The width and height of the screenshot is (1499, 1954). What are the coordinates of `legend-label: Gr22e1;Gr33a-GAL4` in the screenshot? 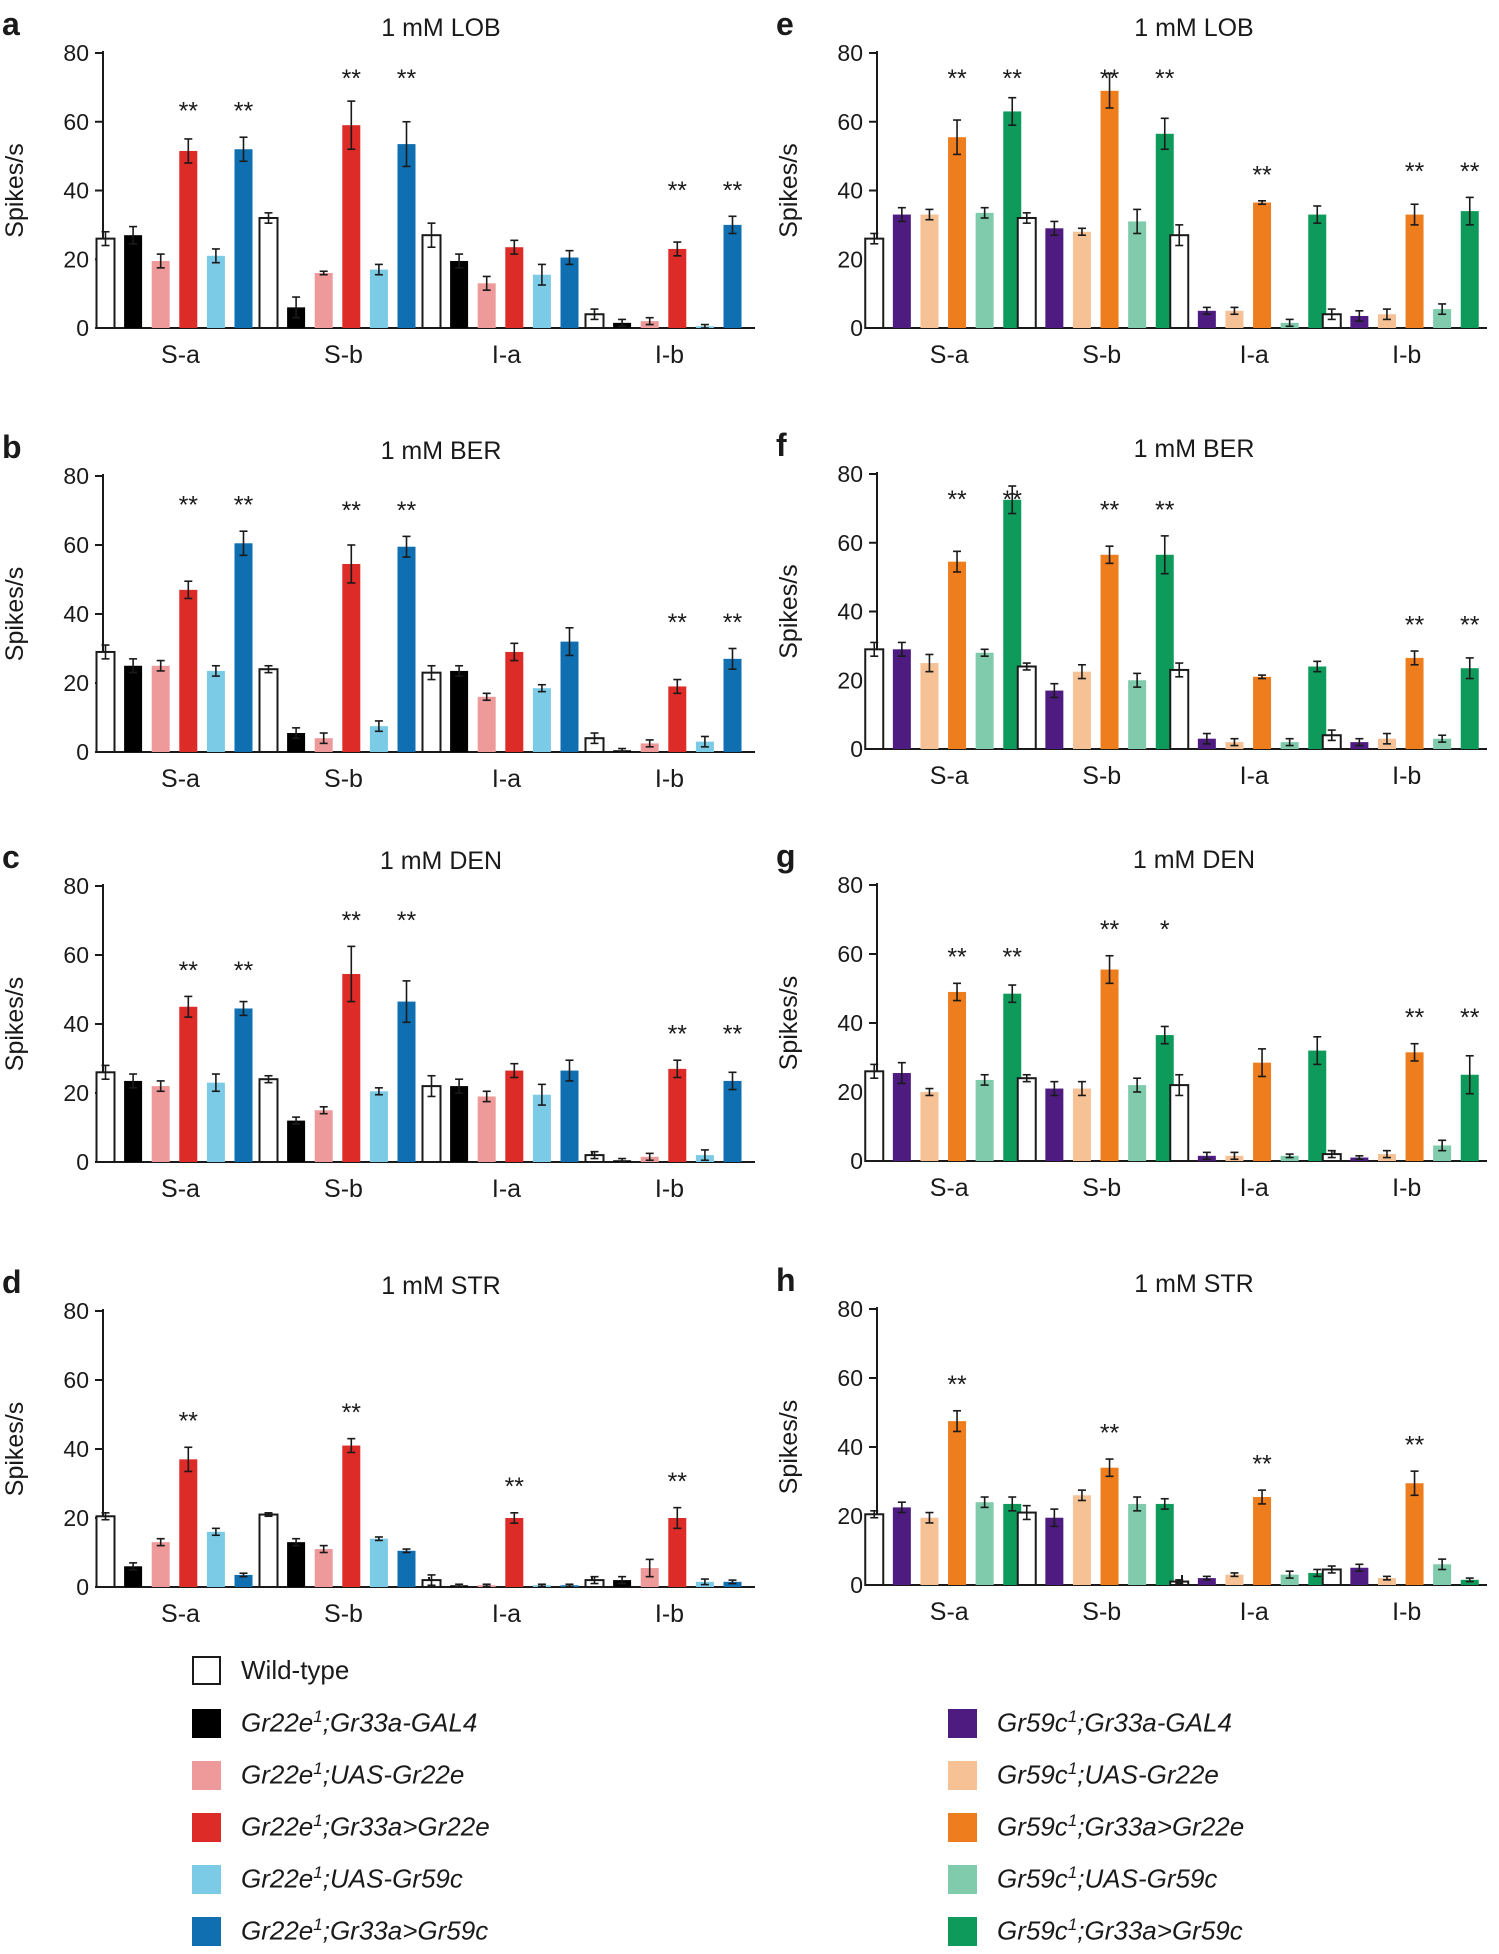 It's located at (359, 1722).